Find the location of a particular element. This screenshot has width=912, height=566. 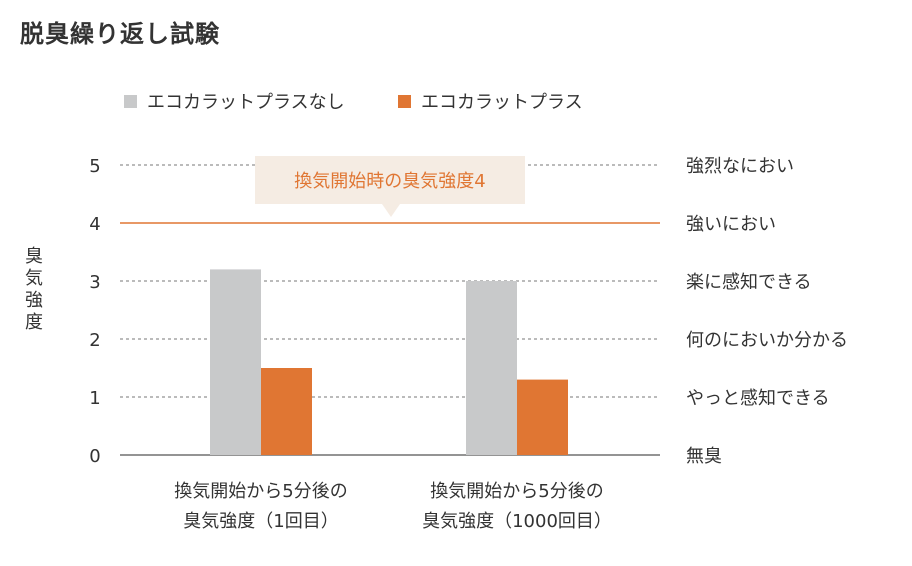

y-tick-1: 1 is located at coordinates (94, 398).